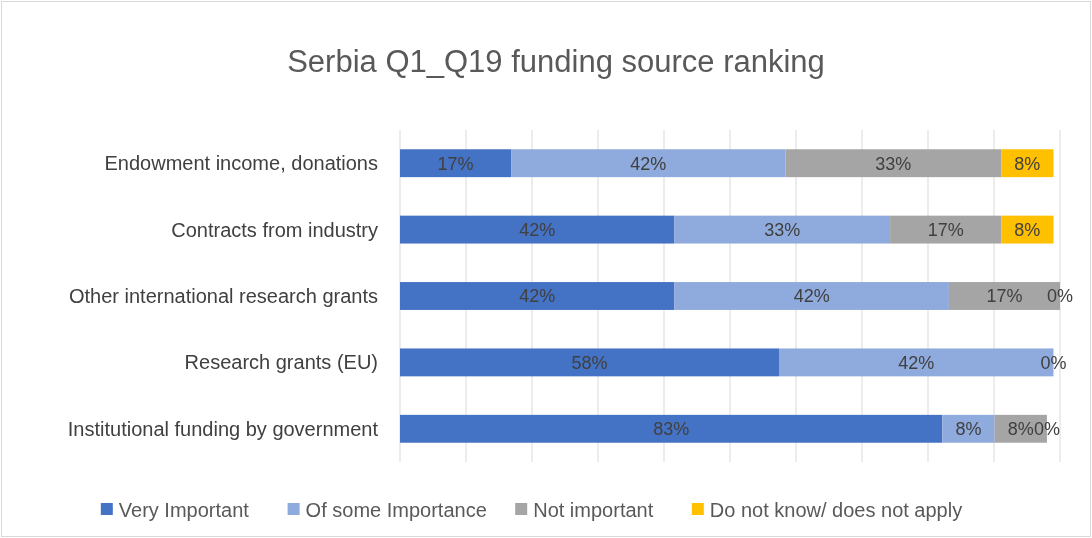 This screenshot has width=1092, height=538. I want to click on y-tick-label: Research grants (EU), so click(281, 362).